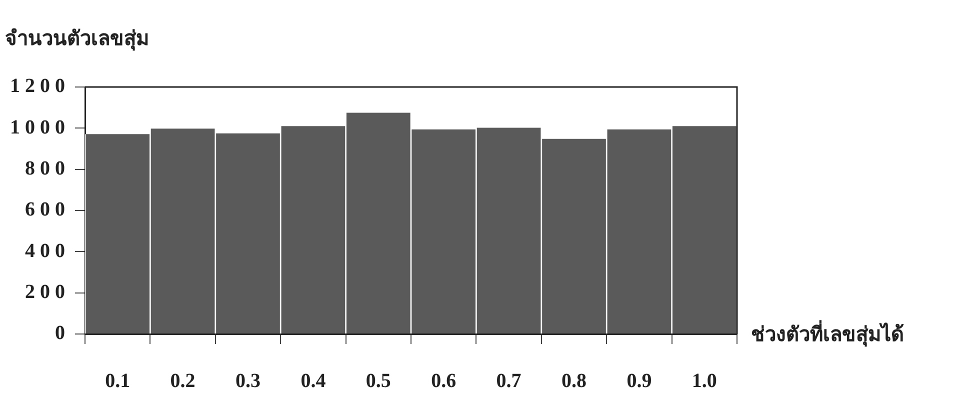 This screenshot has height=420, width=965. Describe the element at coordinates (248, 381) in the screenshot. I see `x-tick-label: 0.3` at that location.